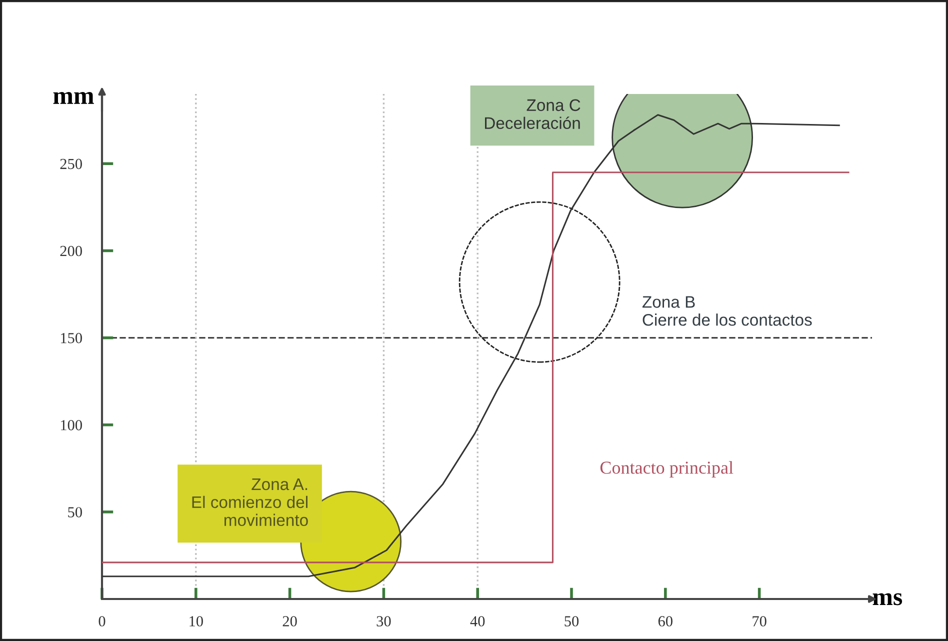 The height and width of the screenshot is (641, 948). What do you see at coordinates (250, 502) in the screenshot?
I see `annotation: Zona A. El comienzo del movimiento` at bounding box center [250, 502].